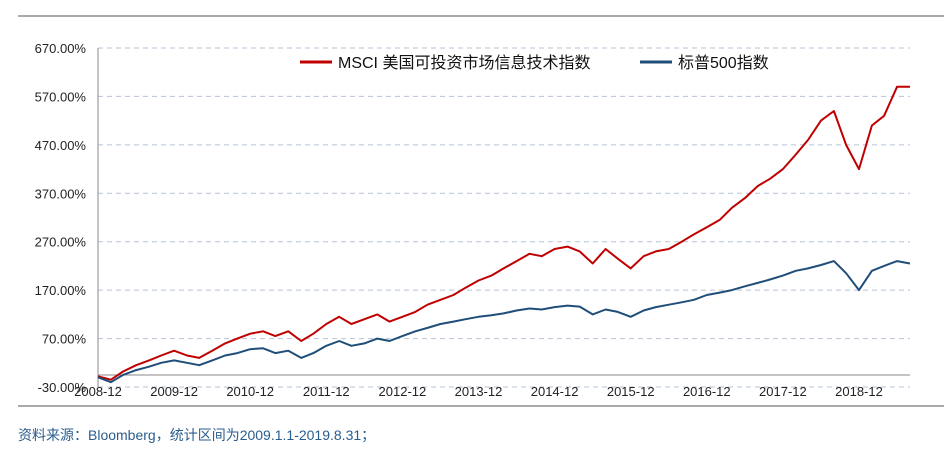 This screenshot has width=944, height=452. Describe the element at coordinates (250, 391) in the screenshot. I see `x-tick-label: 2010-12` at that location.